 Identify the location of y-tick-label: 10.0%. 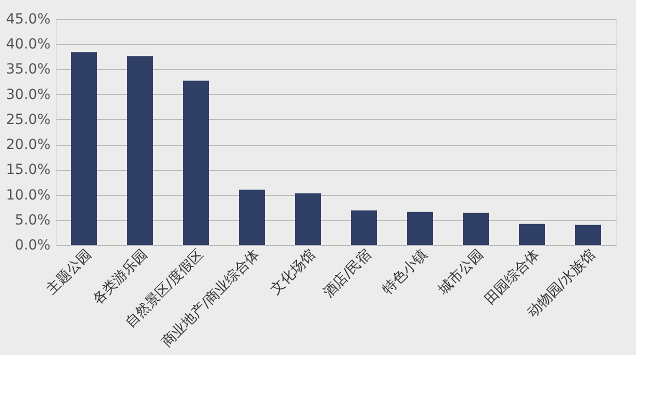
(28, 195).